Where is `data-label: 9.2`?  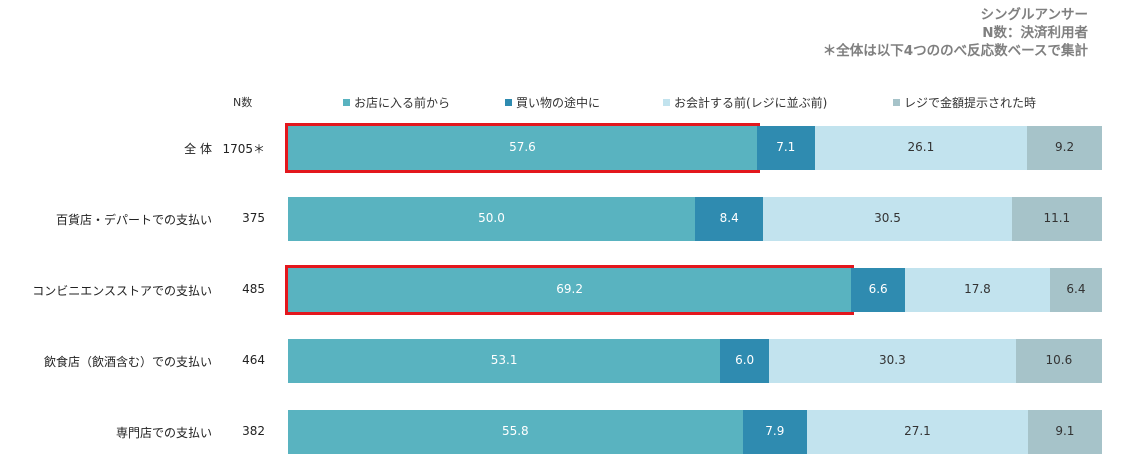 data-label: 9.2 is located at coordinates (1065, 147).